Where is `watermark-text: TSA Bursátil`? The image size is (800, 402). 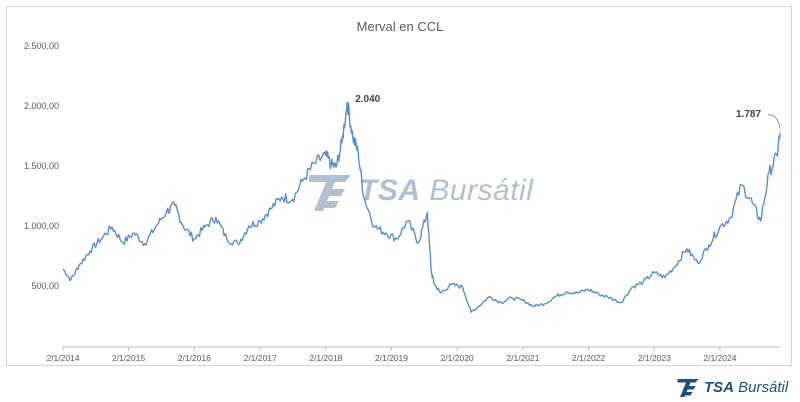 watermark-text: TSA Bursátil is located at coordinates (446, 190).